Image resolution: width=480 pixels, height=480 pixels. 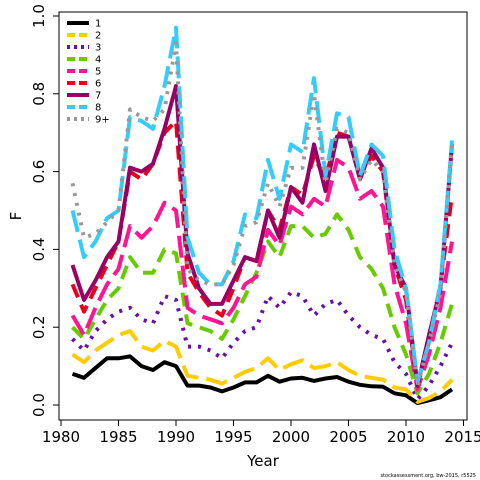 What do you see at coordinates (462, 437) in the screenshot?
I see `x-tick-label: 2015` at bounding box center [462, 437].